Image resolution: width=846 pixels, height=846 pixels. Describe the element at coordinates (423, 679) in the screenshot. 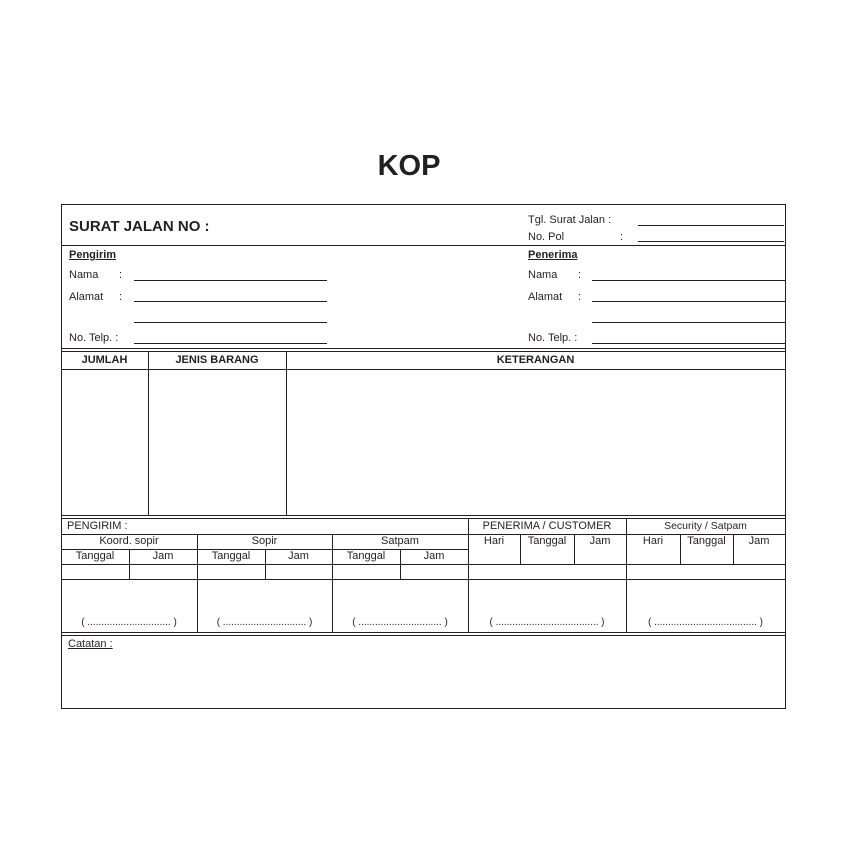

I see `catatan-field` at that location.